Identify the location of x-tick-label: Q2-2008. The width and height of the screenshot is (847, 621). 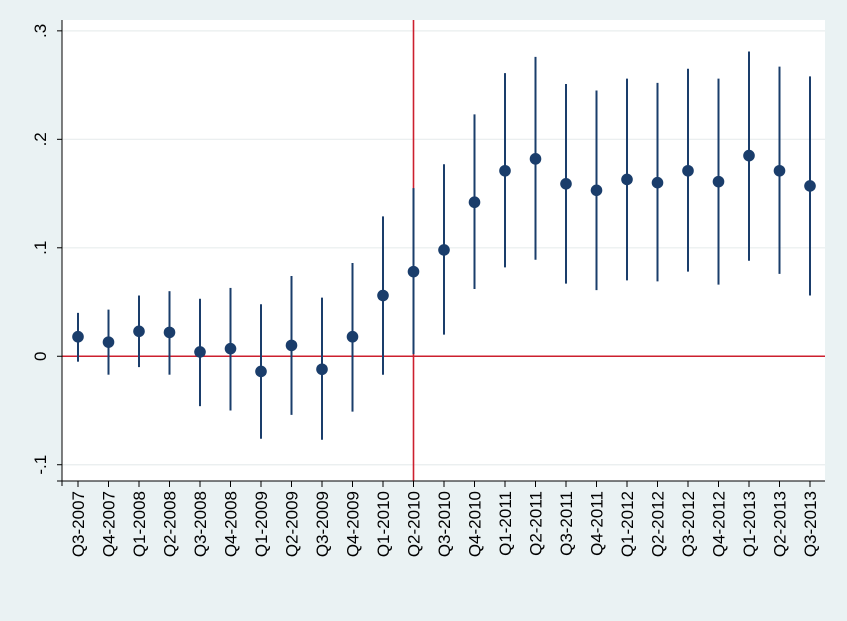
(170, 524).